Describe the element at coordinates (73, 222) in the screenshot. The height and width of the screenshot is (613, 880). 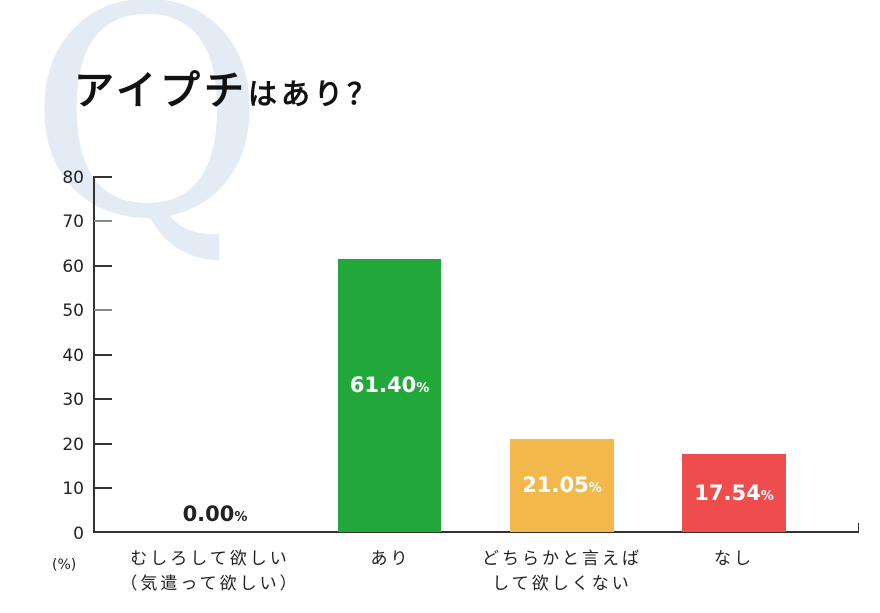
I see `tick-label: 70` at that location.